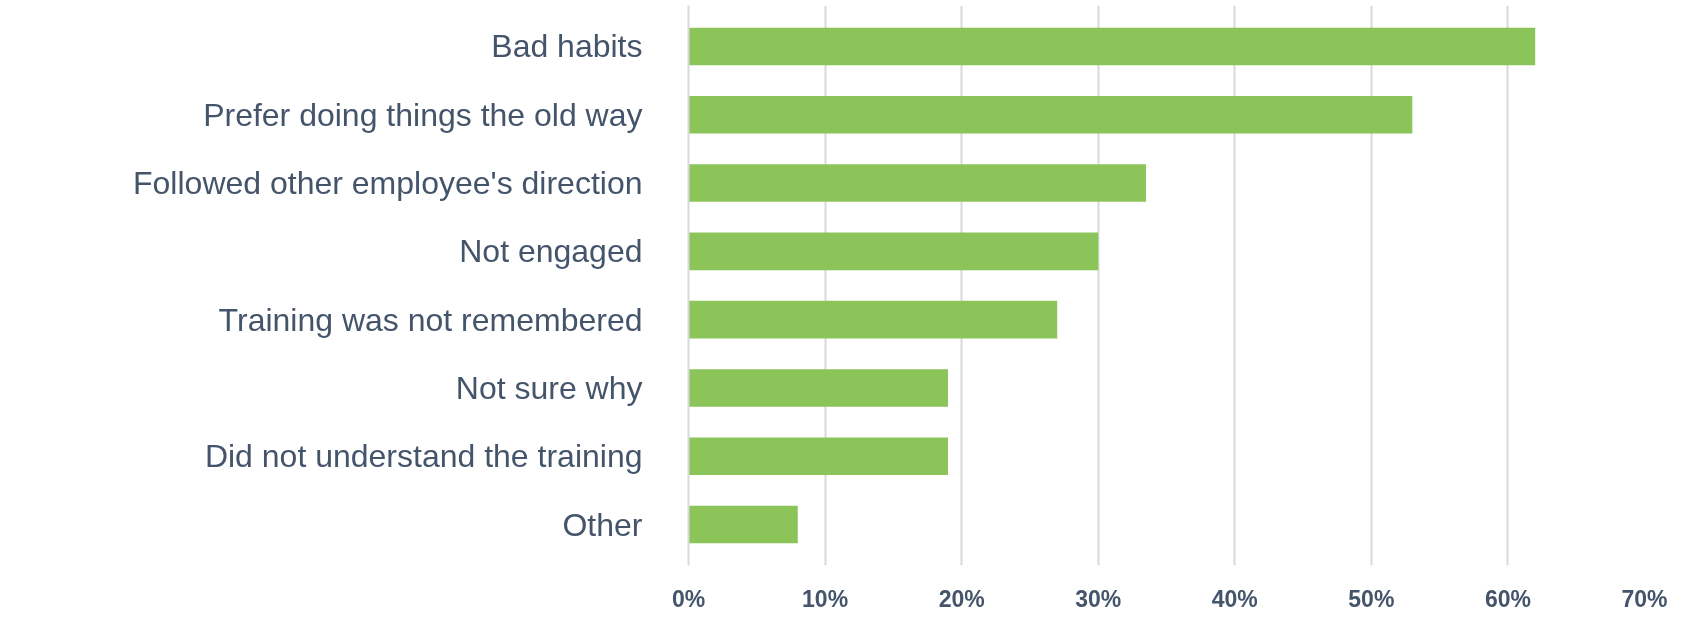  Describe the element at coordinates (1234, 598) in the screenshot. I see `x-tick-label: 40%` at that location.